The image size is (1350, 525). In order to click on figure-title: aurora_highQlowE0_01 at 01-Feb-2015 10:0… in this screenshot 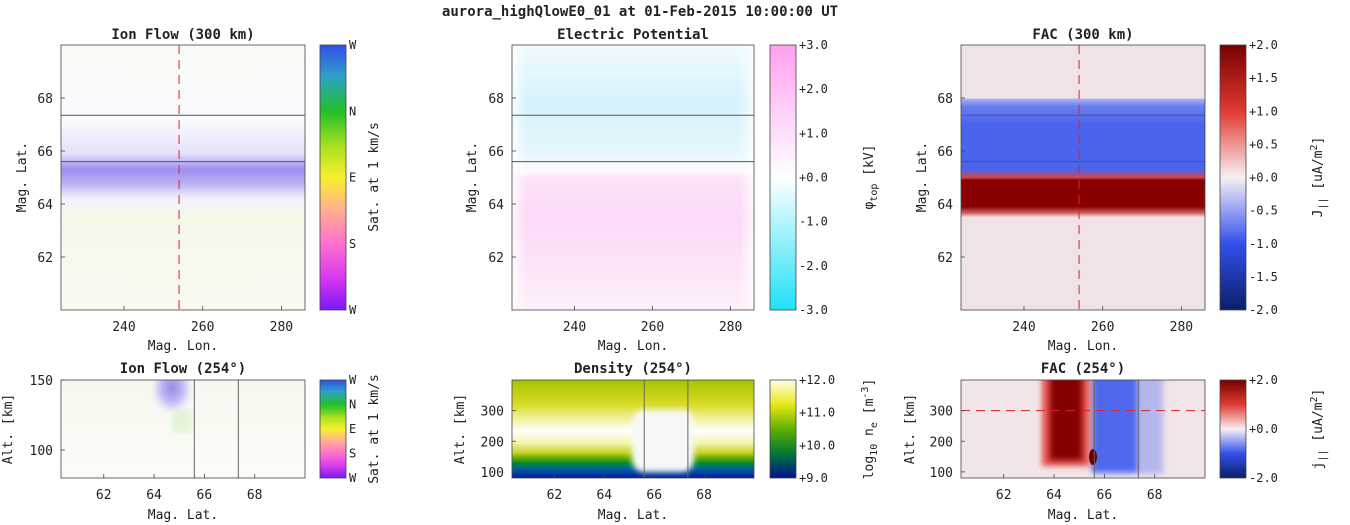, I will do `click(640, 12)`.